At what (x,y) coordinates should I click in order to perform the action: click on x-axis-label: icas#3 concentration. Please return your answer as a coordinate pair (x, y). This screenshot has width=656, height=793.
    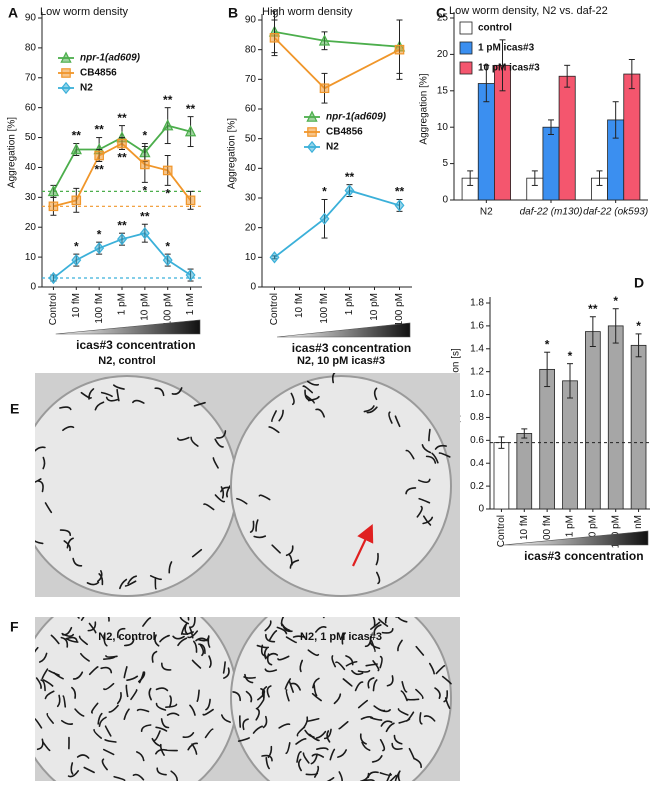
    Looking at the image, I should click on (135, 345).